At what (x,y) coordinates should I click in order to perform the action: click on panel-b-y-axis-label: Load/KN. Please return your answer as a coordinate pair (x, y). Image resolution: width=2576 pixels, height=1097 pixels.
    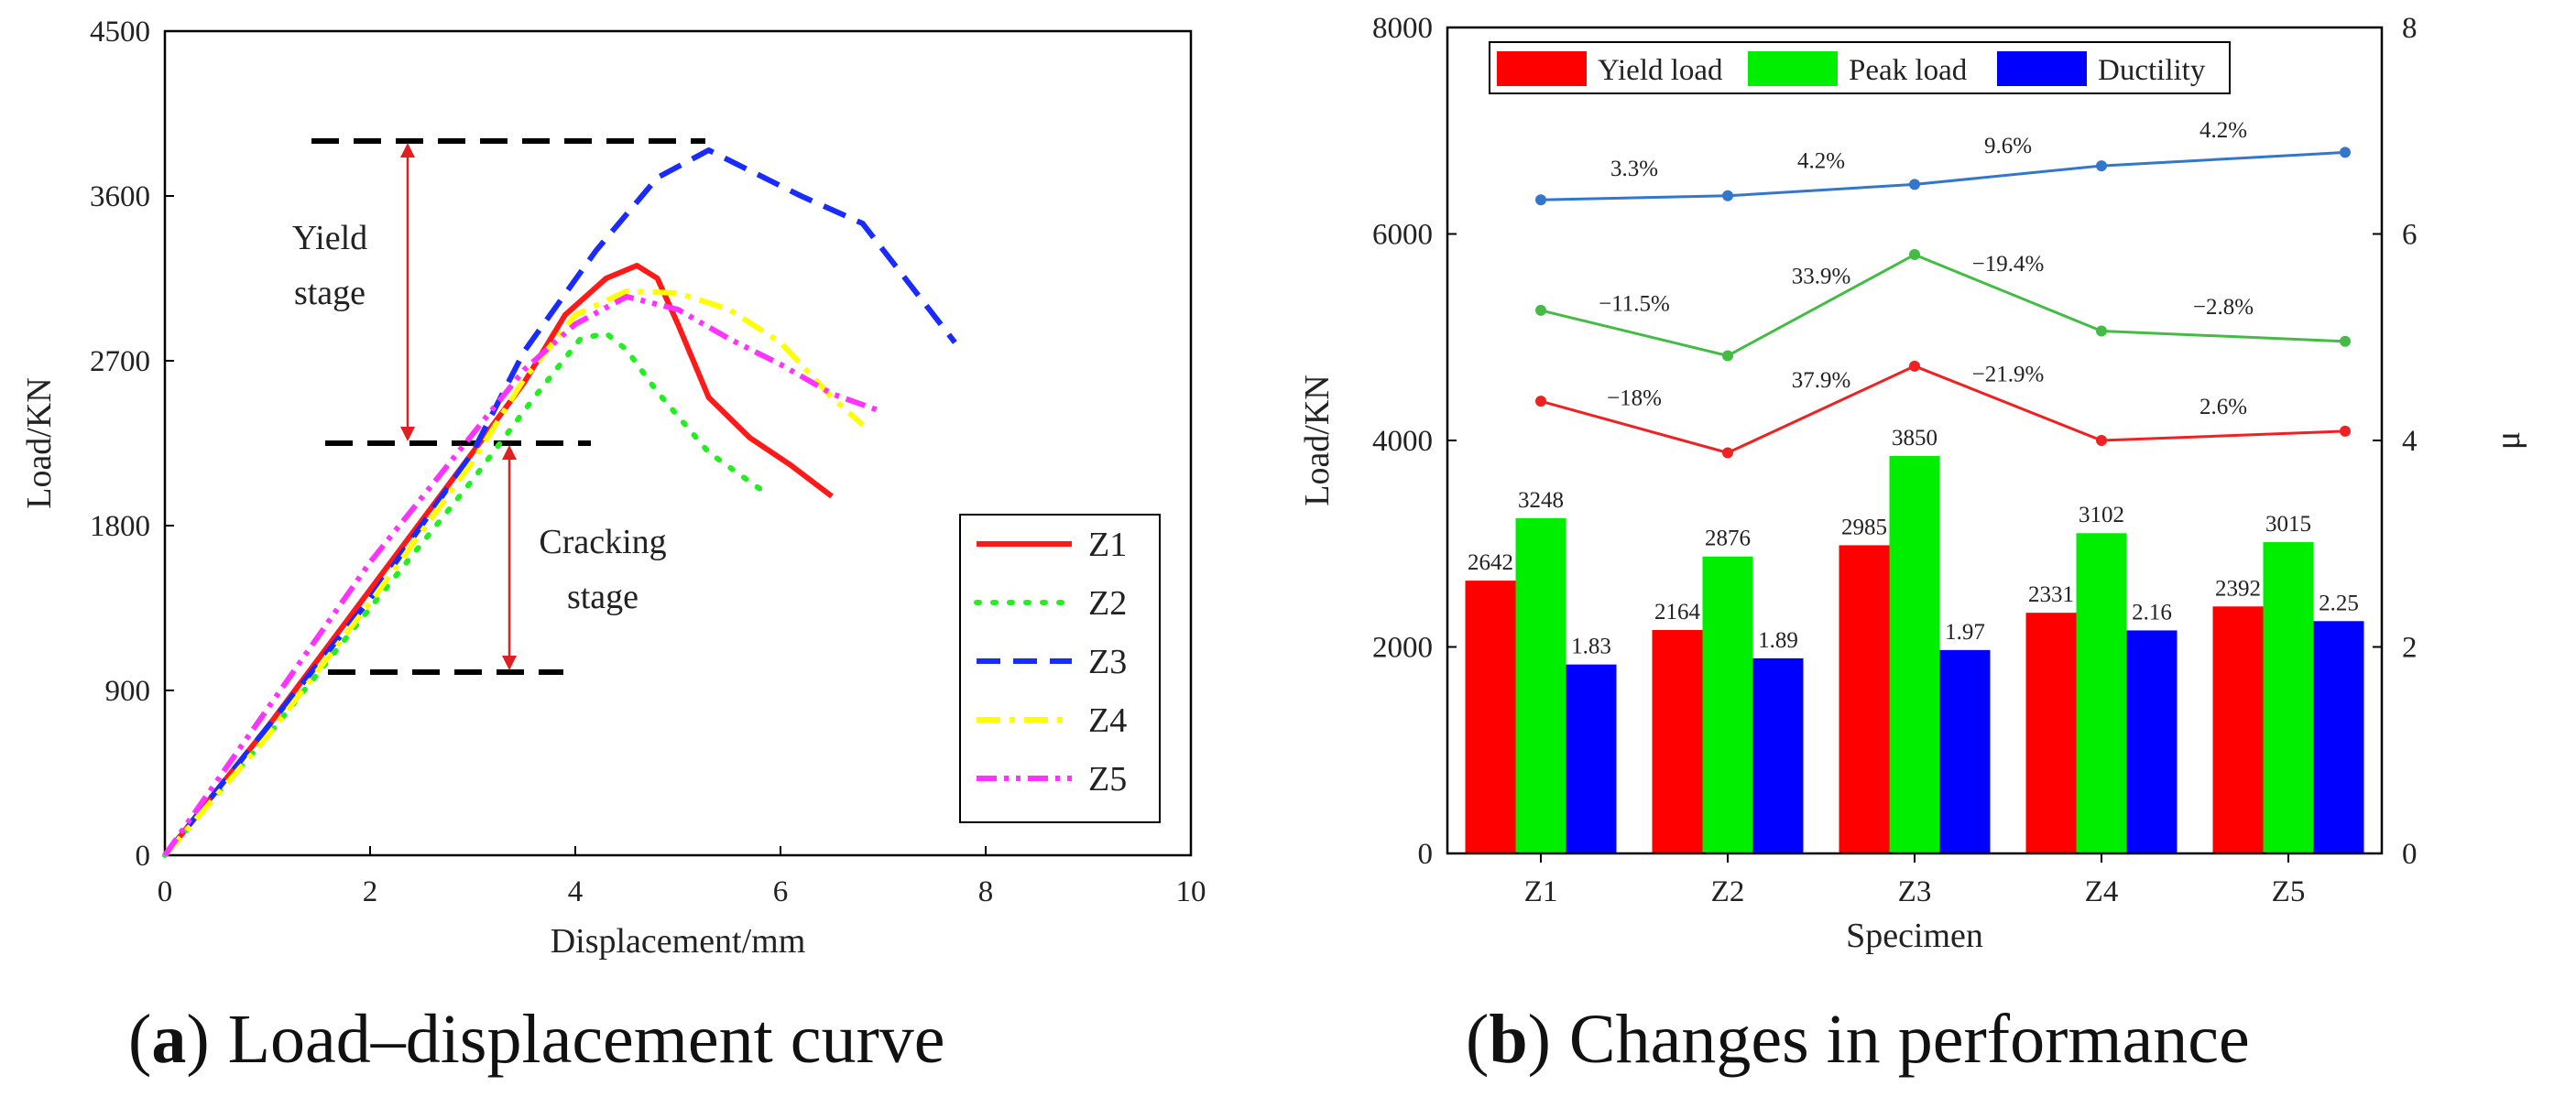
    Looking at the image, I should click on (1317, 440).